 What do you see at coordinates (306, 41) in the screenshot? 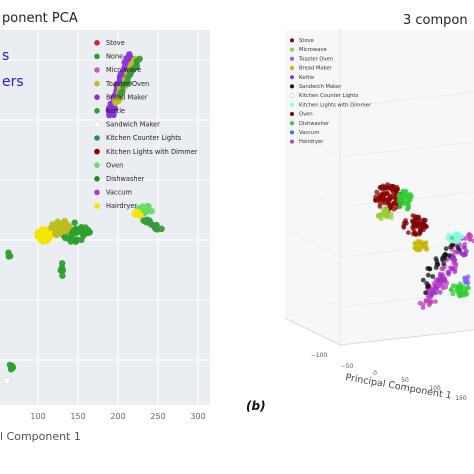
I see `legend-label: Stove` at bounding box center [306, 41].